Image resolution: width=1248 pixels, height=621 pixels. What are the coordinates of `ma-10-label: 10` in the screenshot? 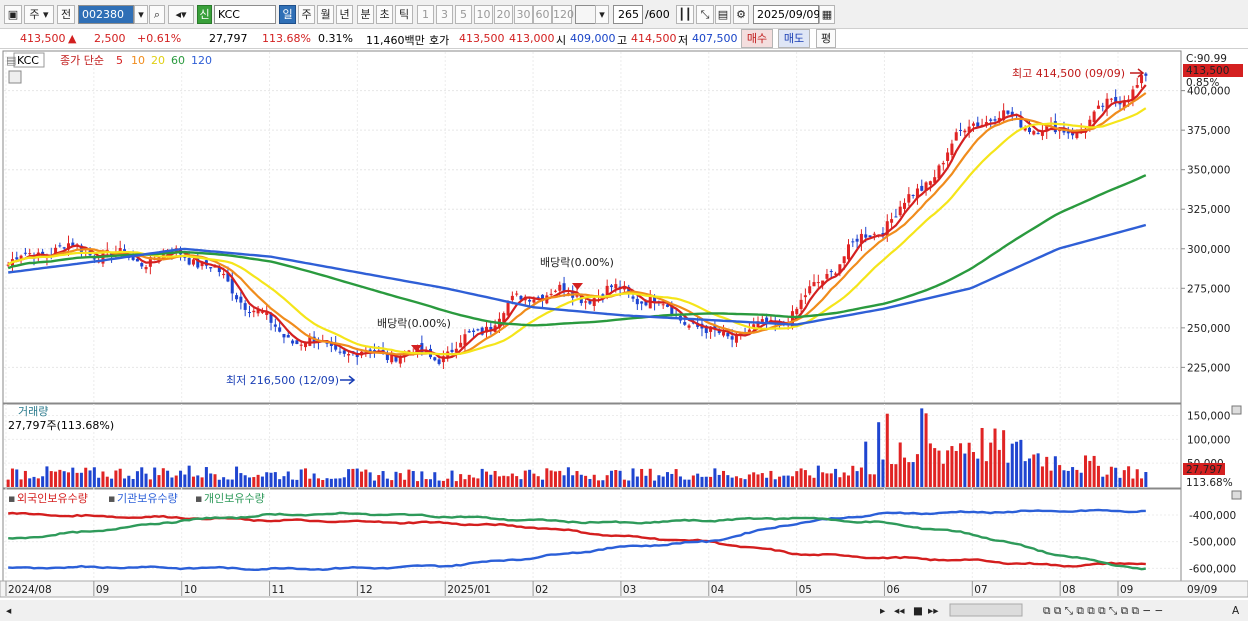 It's located at (138, 60).